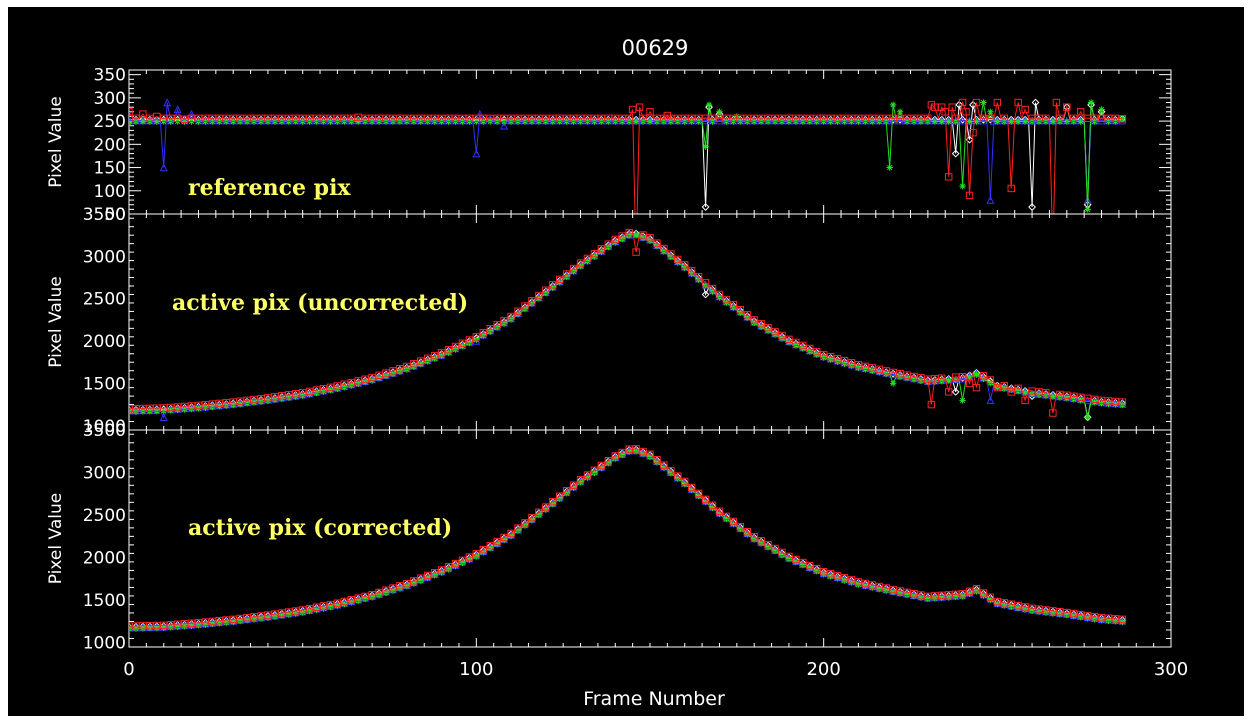  Describe the element at coordinates (56, 141) in the screenshot. I see `panel-1-y-axis-label: Pixel Value` at that location.